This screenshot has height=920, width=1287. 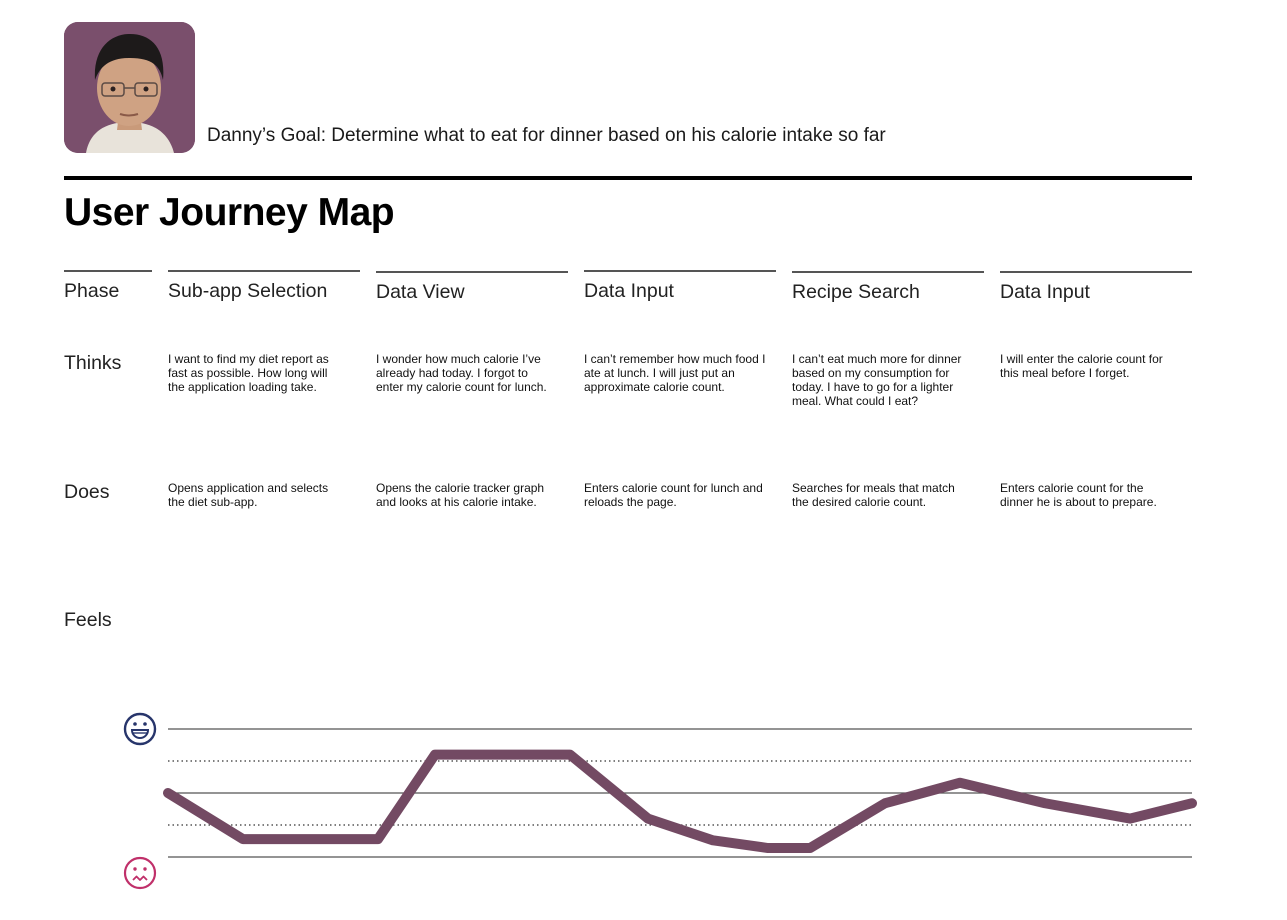 I want to click on label-column-rule, so click(x=108, y=271).